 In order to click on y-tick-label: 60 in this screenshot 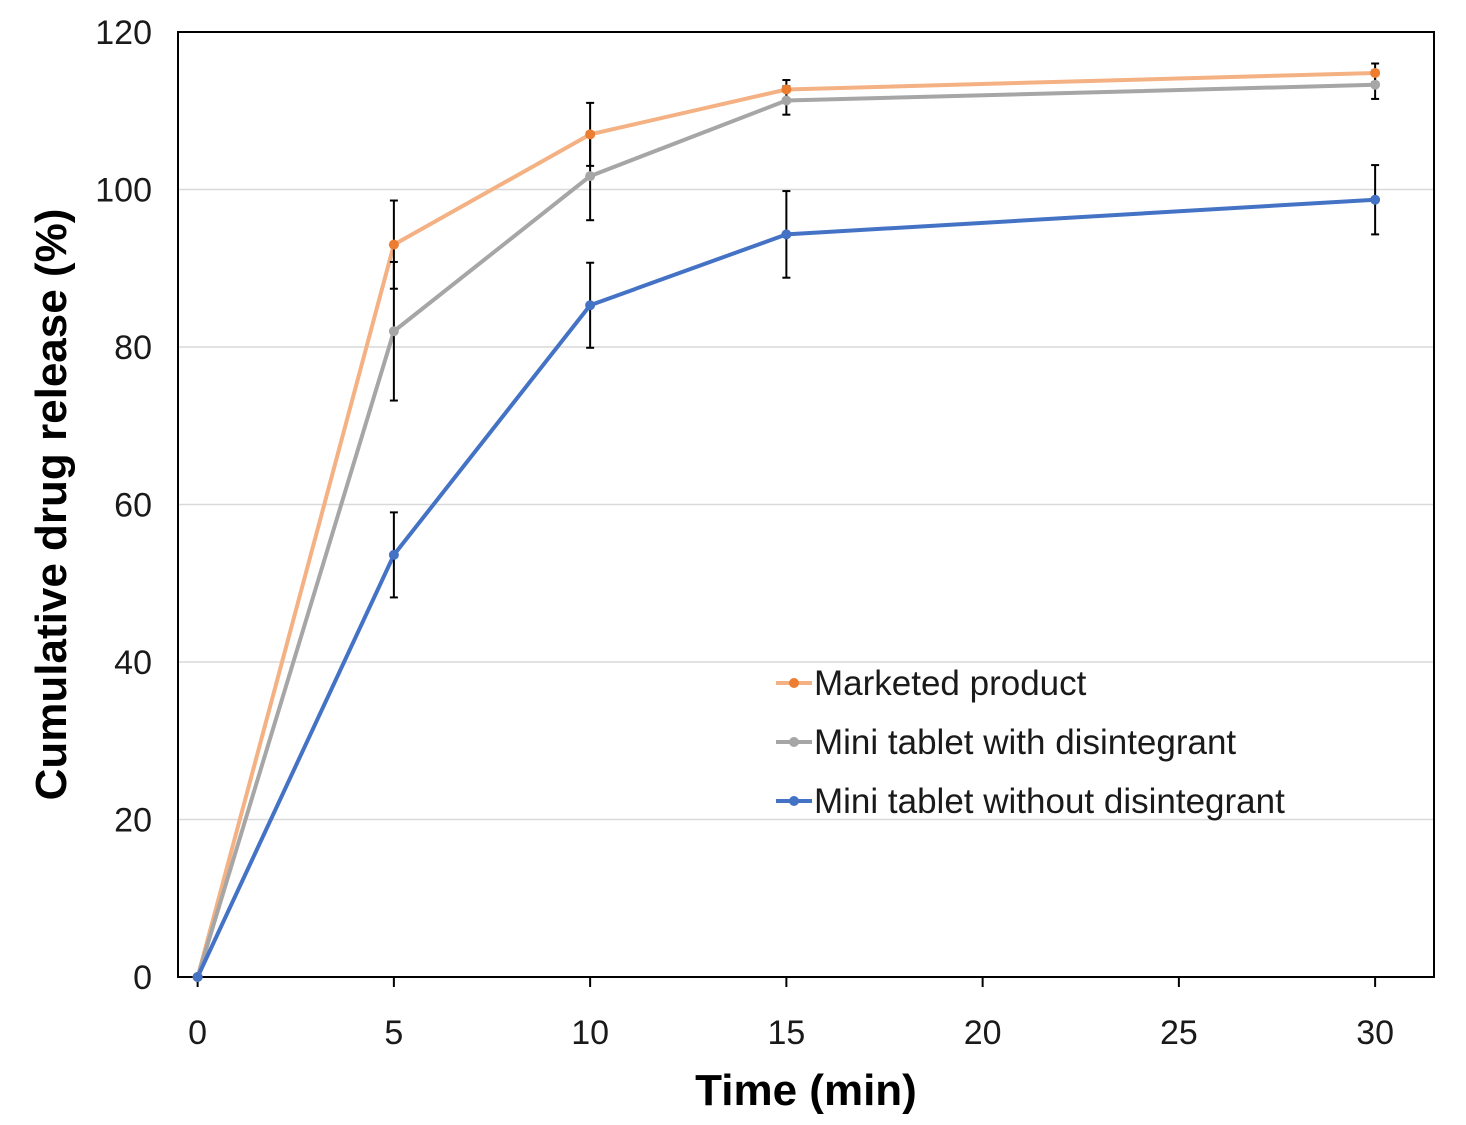, I will do `click(133, 506)`.